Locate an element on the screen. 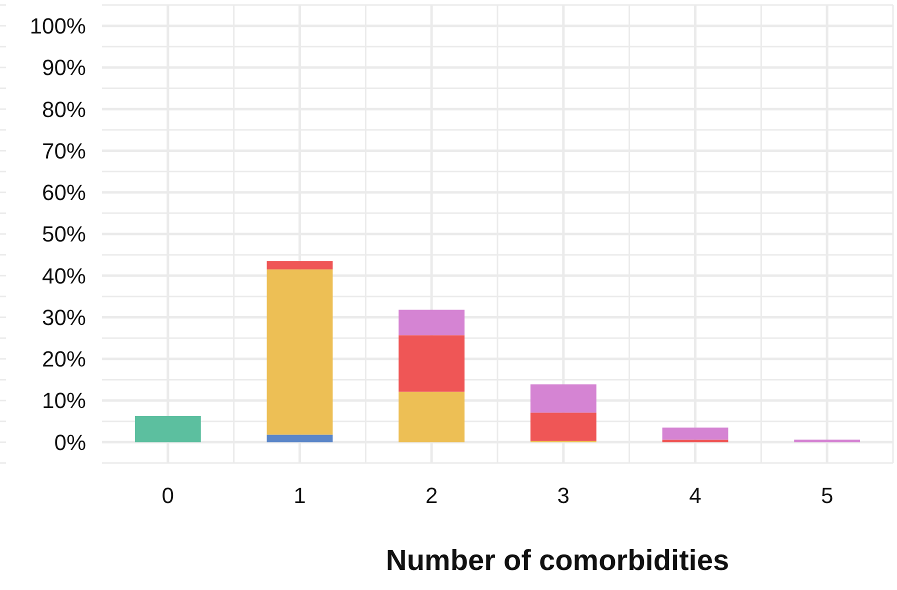 The image size is (897, 590). x-tick-label: 0 is located at coordinates (168, 495).